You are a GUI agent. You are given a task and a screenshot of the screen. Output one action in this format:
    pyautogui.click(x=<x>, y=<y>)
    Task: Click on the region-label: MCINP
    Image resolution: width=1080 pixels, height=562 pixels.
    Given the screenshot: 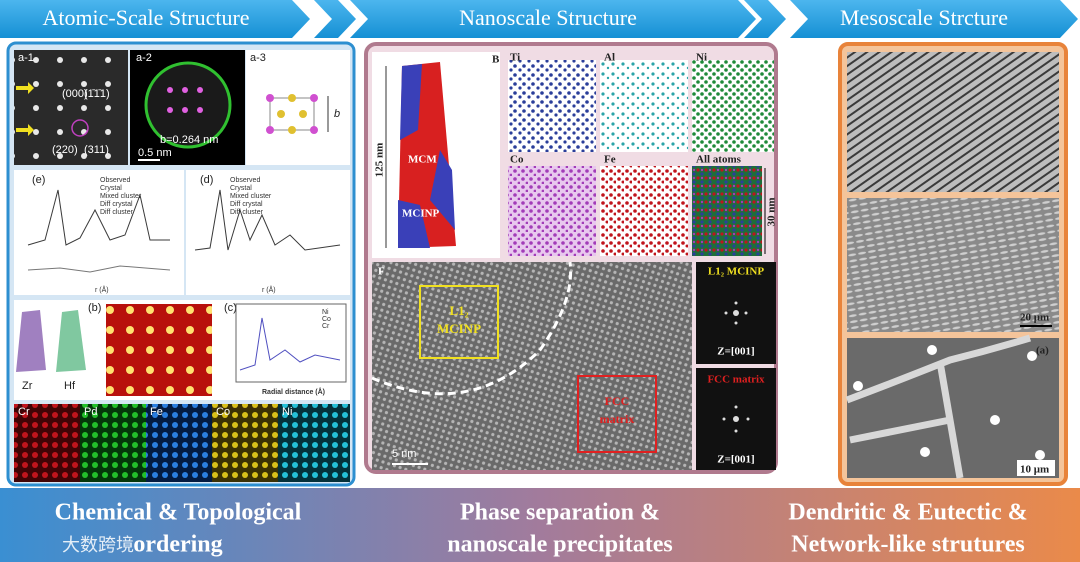 What is the action you would take?
    pyautogui.click(x=459, y=328)
    